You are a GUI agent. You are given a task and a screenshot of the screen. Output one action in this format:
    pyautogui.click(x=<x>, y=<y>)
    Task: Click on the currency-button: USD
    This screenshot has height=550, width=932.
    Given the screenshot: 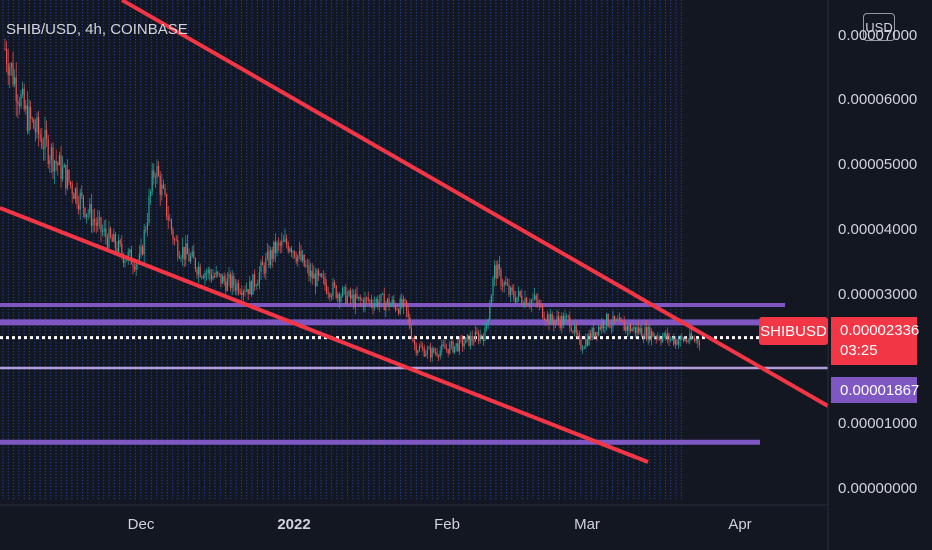 What is the action you would take?
    pyautogui.click(x=879, y=27)
    